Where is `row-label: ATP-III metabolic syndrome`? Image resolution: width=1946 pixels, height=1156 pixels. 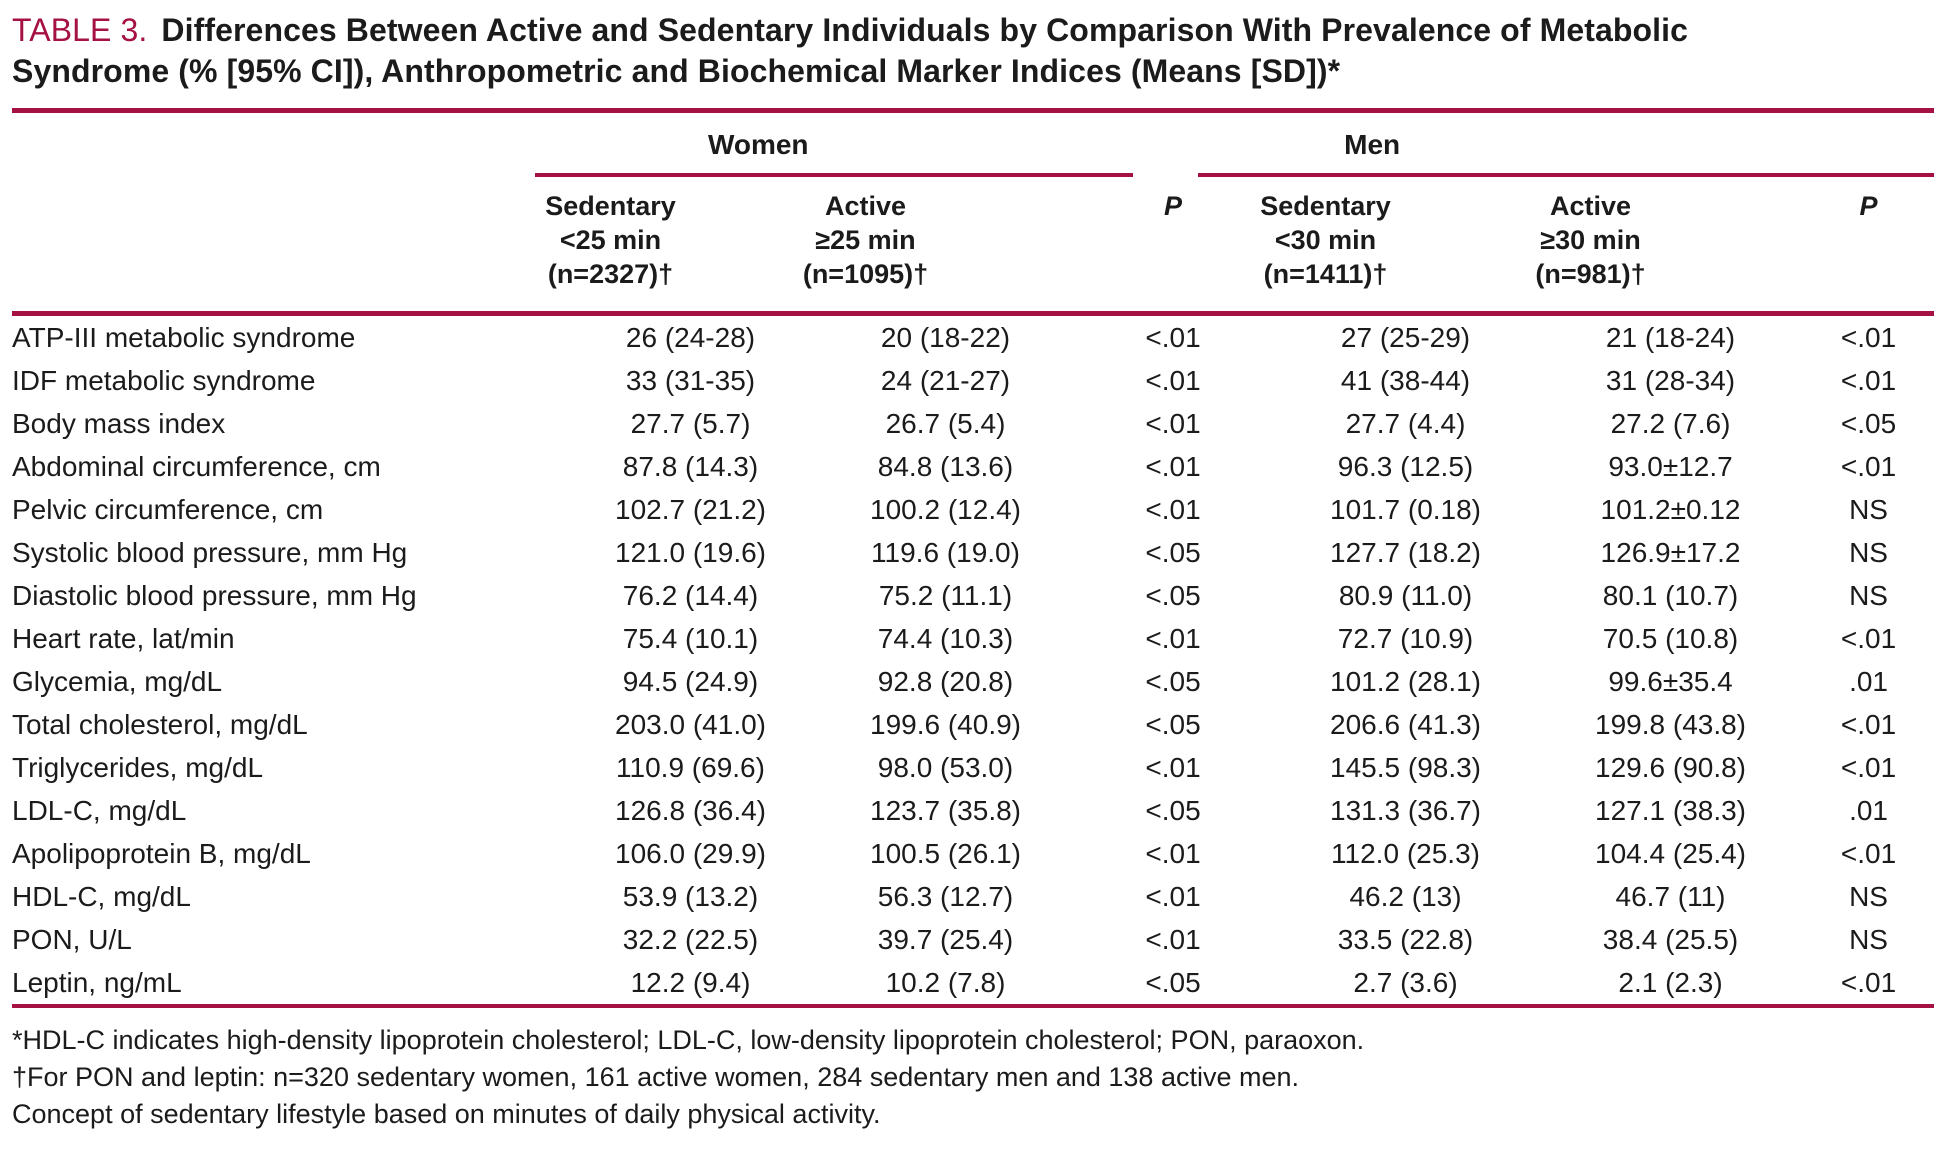
row-label: ATP-III metabolic syndrome is located at coordinates (184, 337).